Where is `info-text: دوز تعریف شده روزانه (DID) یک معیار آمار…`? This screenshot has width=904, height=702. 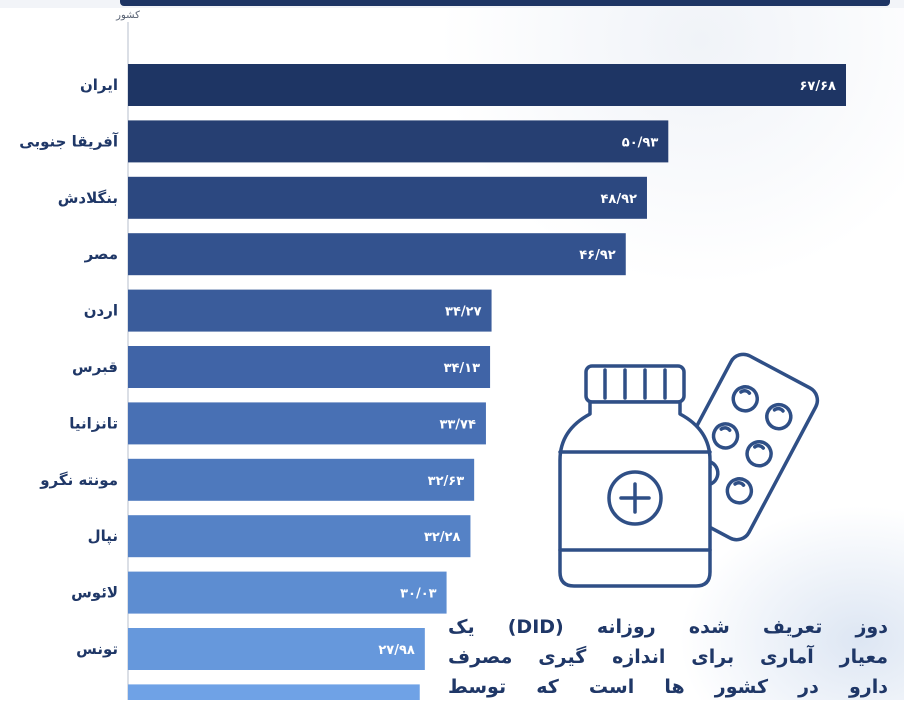
info-text: دوز تعریف شده روزانه (DID) یک معیار آمار… is located at coordinates (668, 657).